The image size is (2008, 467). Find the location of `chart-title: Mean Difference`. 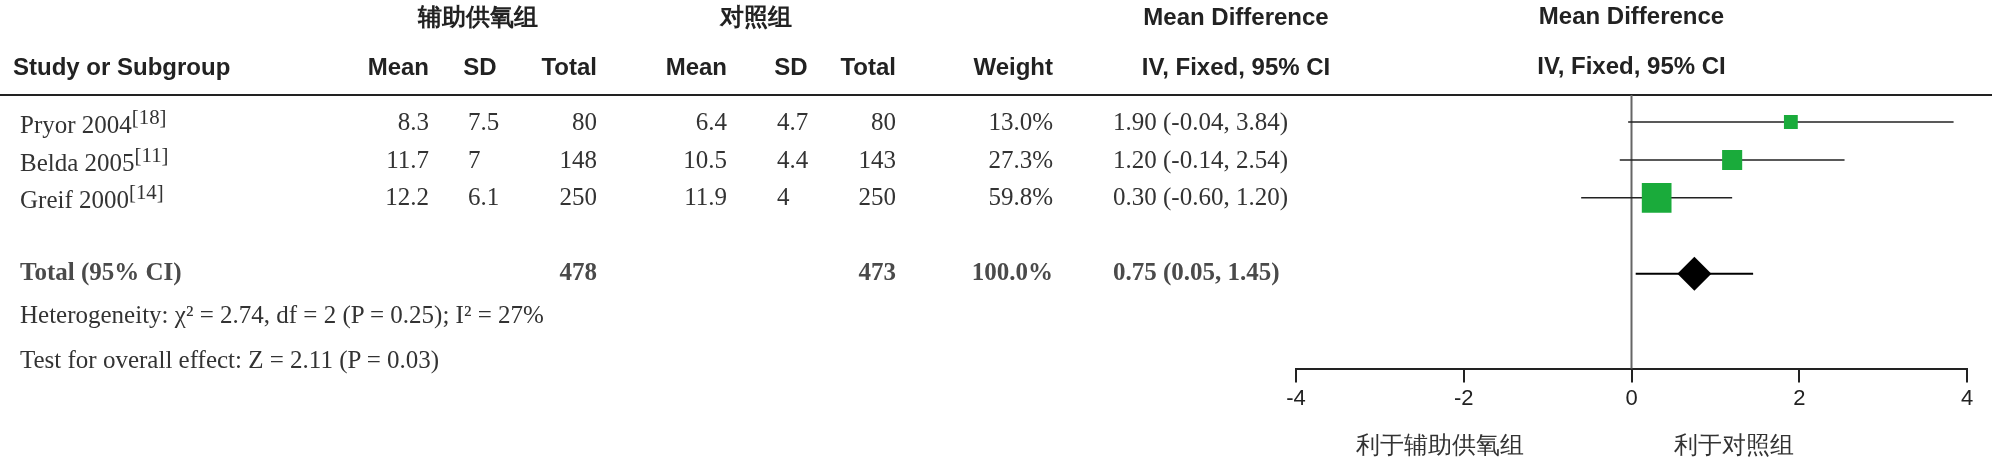

chart-title: Mean Difference is located at coordinates (1631, 15).